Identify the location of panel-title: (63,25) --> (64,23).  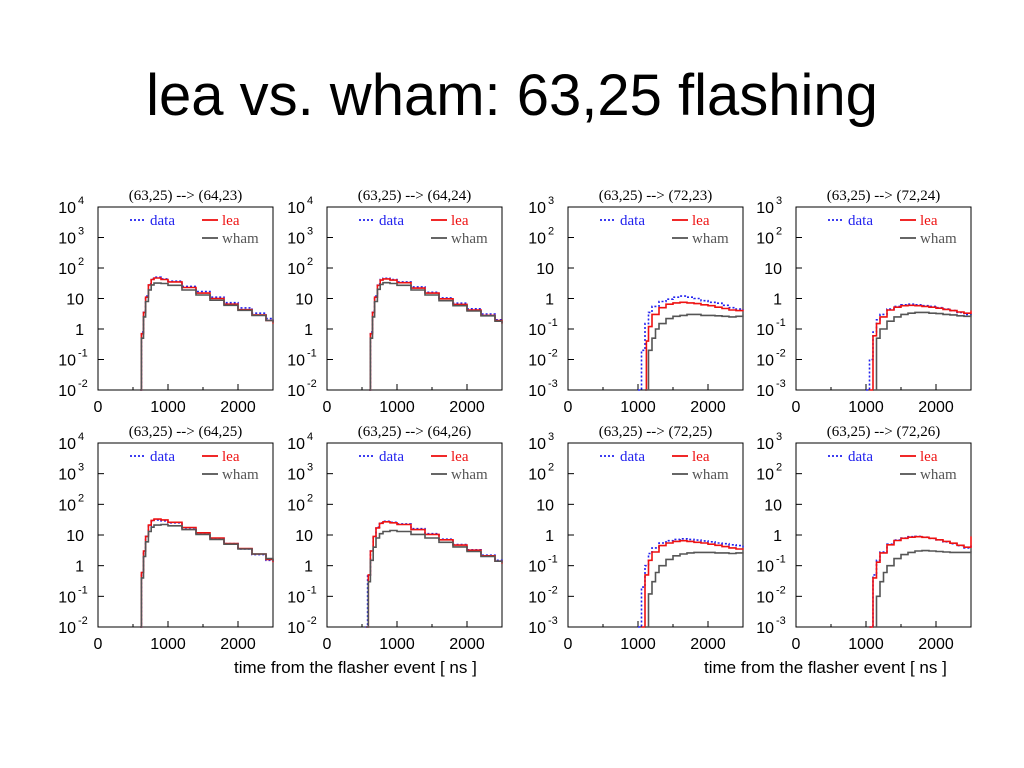
(185, 196).